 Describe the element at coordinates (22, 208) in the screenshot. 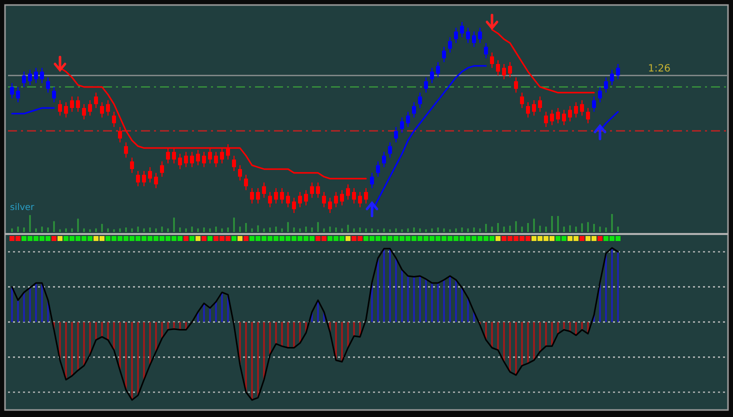

I see `annotation: silver` at that location.